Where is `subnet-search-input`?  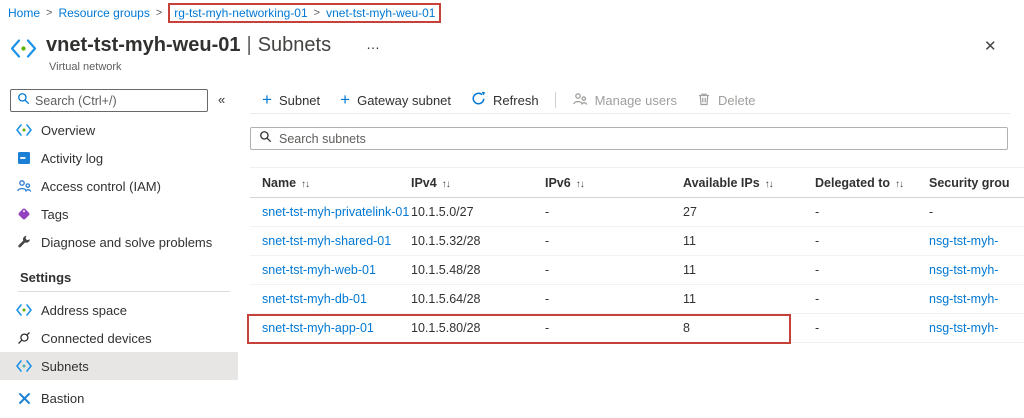 subnet-search-input is located at coordinates (639, 138).